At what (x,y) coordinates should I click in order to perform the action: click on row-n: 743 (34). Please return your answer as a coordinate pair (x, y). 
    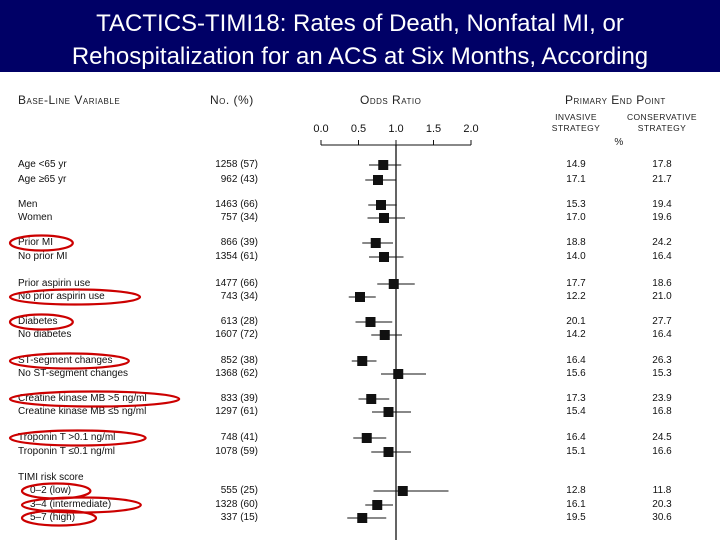
    Looking at the image, I should click on (239, 296).